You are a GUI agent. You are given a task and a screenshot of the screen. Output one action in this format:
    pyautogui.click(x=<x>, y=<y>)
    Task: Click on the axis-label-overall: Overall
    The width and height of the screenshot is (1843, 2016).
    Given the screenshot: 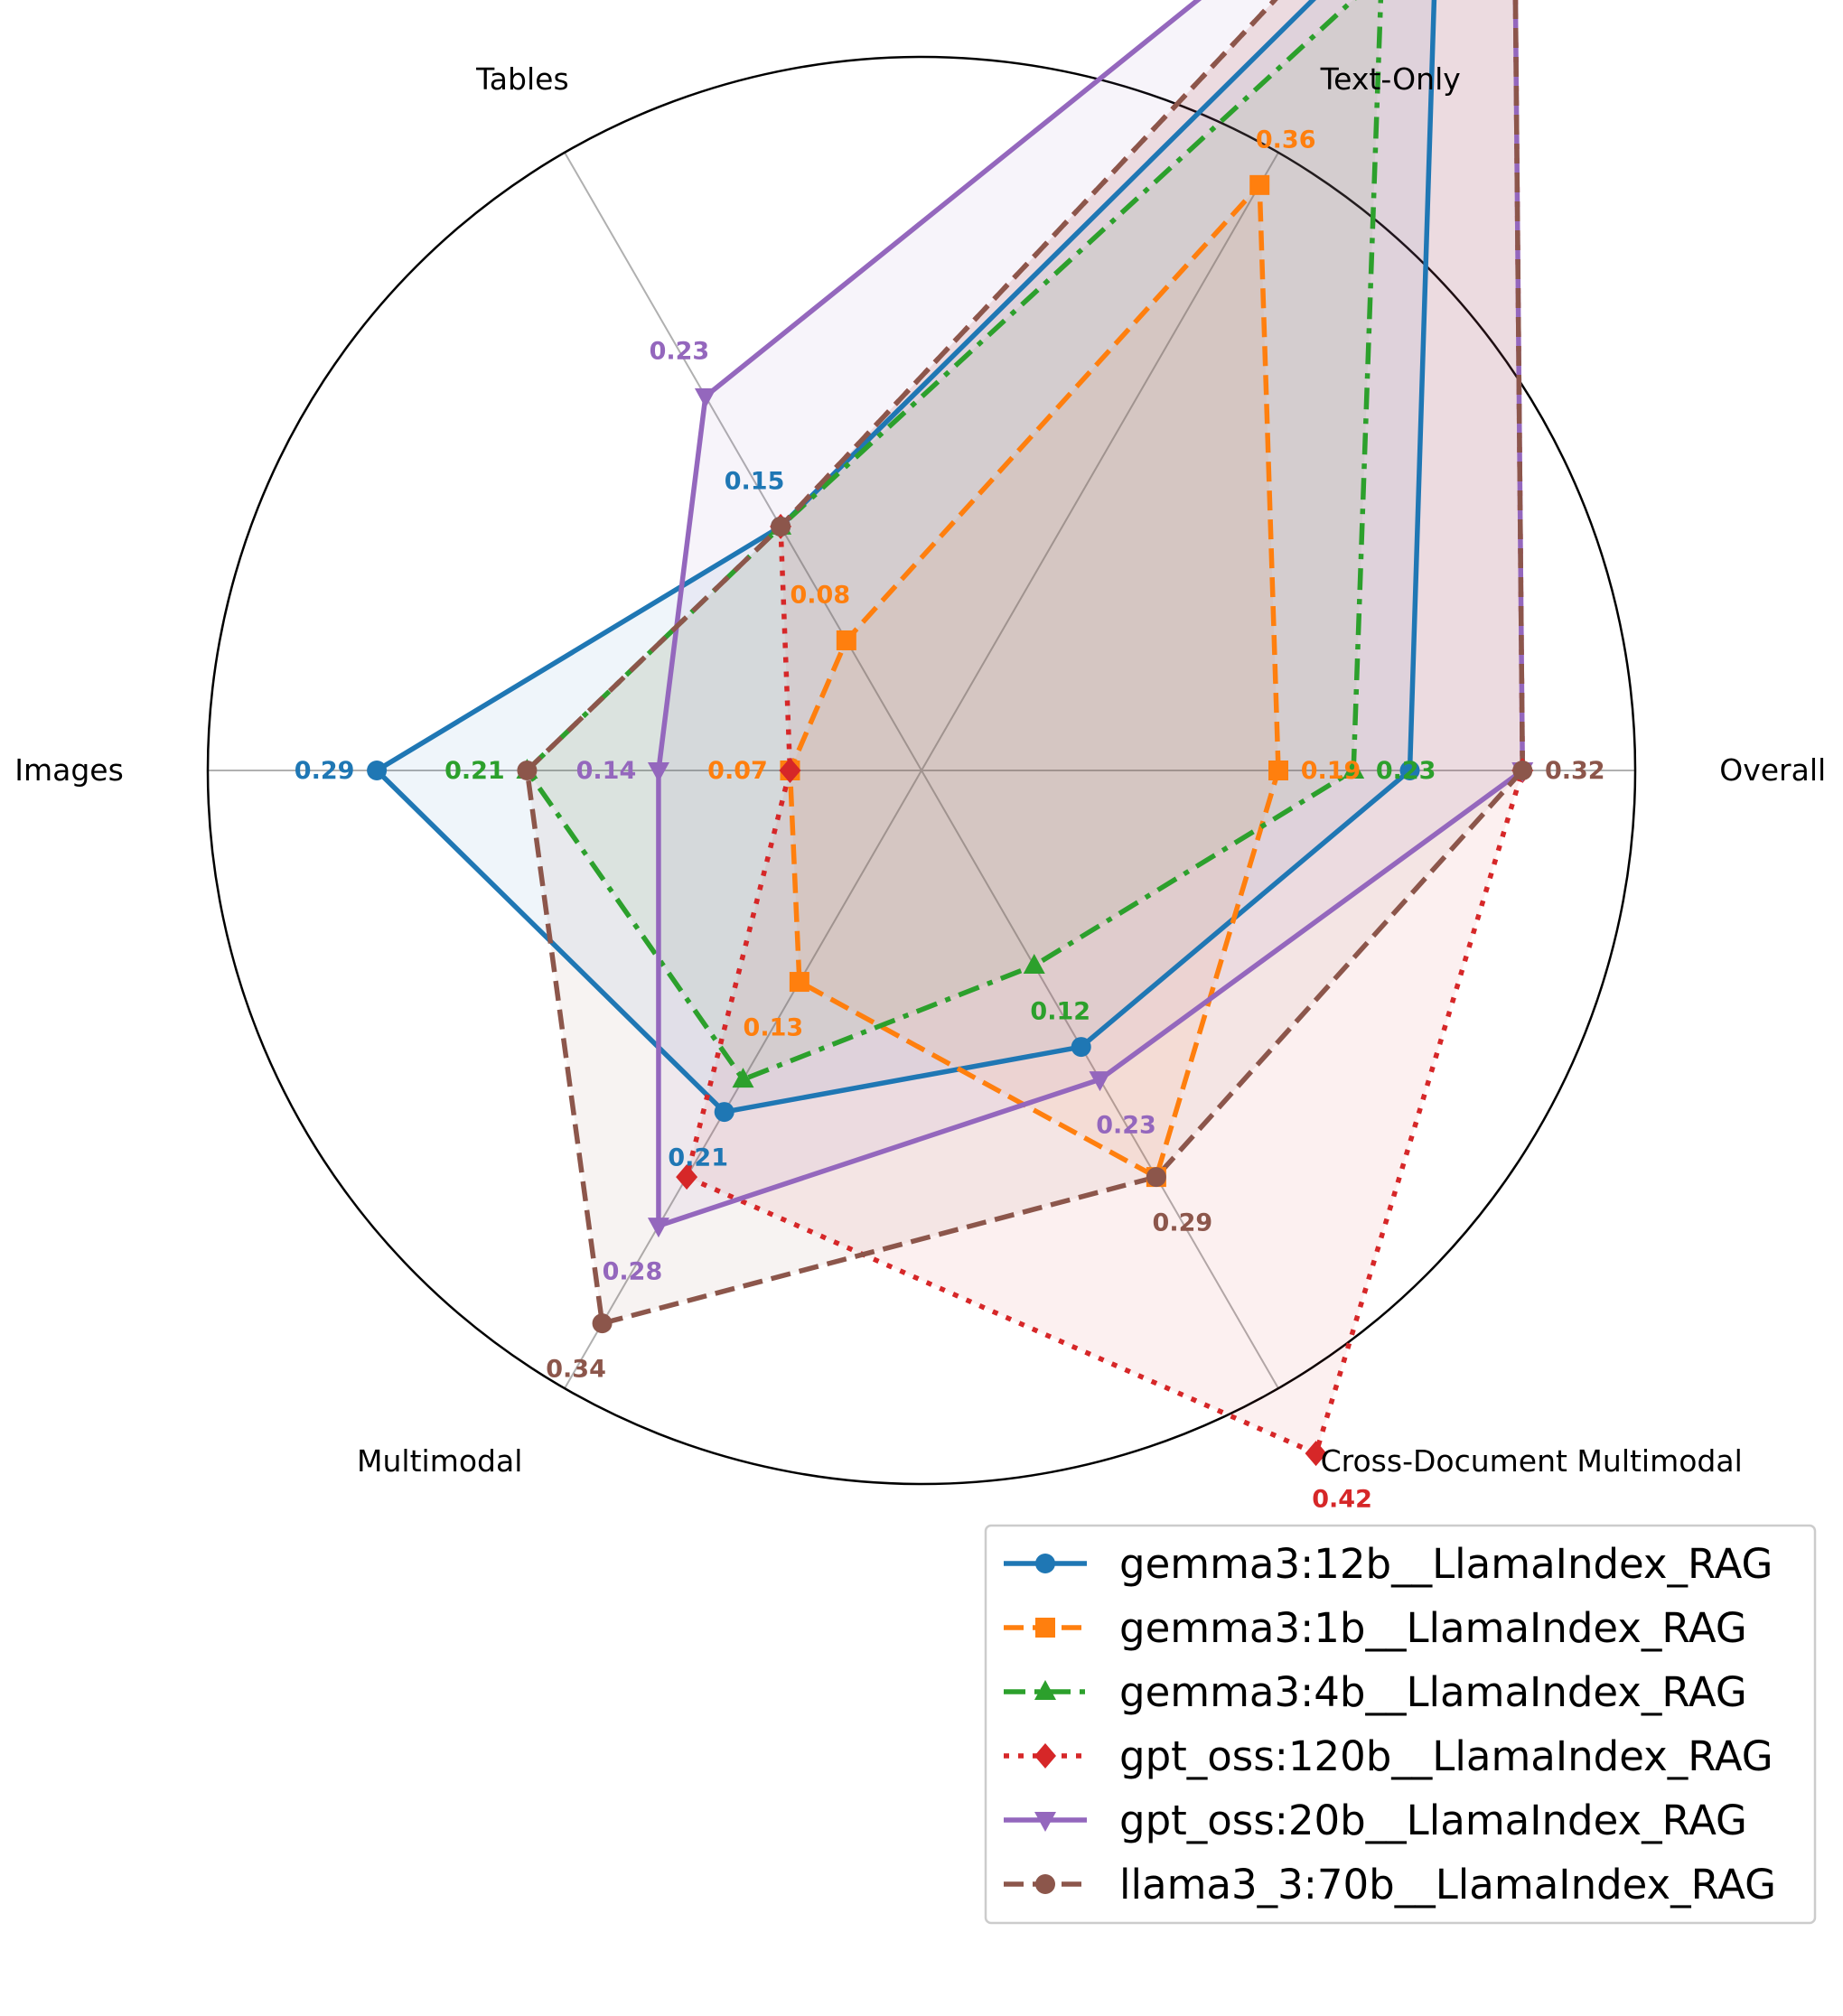 What is the action you would take?
    pyautogui.click(x=1772, y=770)
    